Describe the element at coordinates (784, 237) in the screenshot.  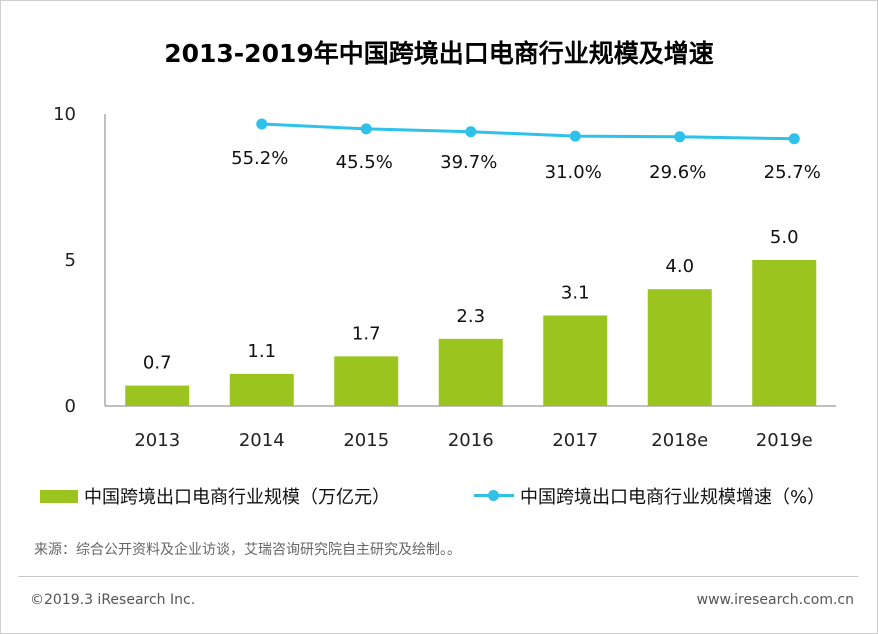
I see `bar-value-label: 5.0` at that location.